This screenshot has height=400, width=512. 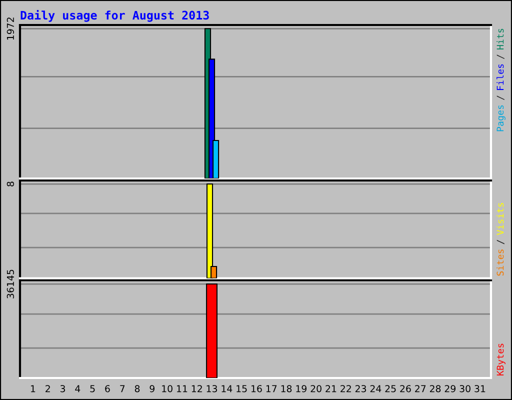 I want to click on x-tick-label: 29, so click(x=450, y=388).